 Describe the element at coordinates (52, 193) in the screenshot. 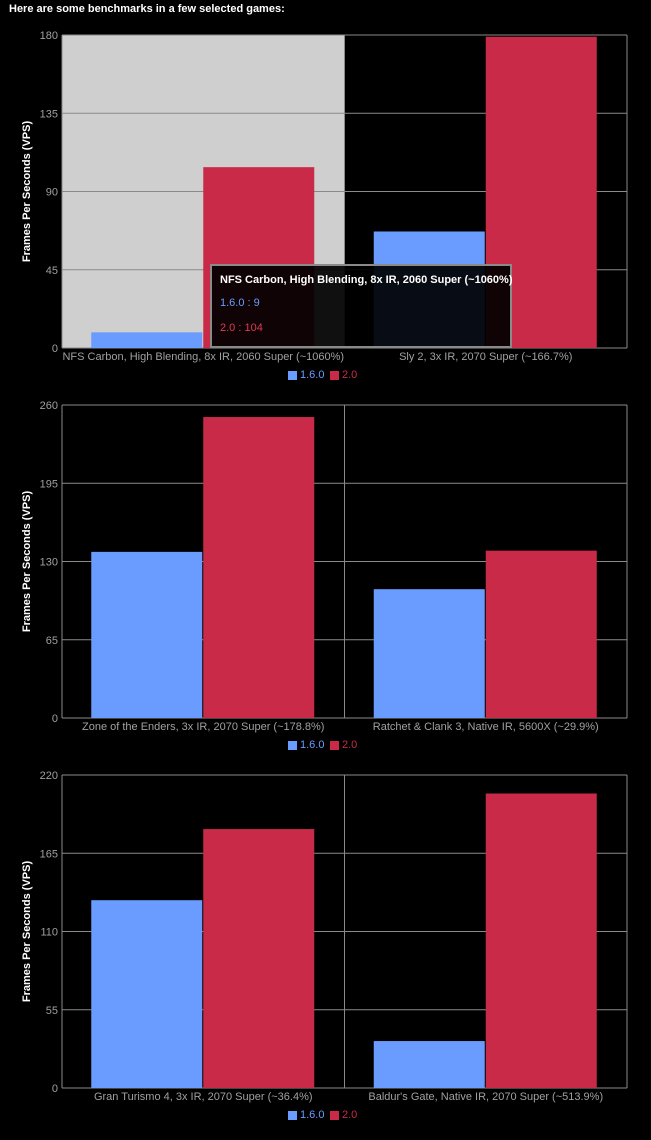

I see `y-tick-label: 90` at that location.